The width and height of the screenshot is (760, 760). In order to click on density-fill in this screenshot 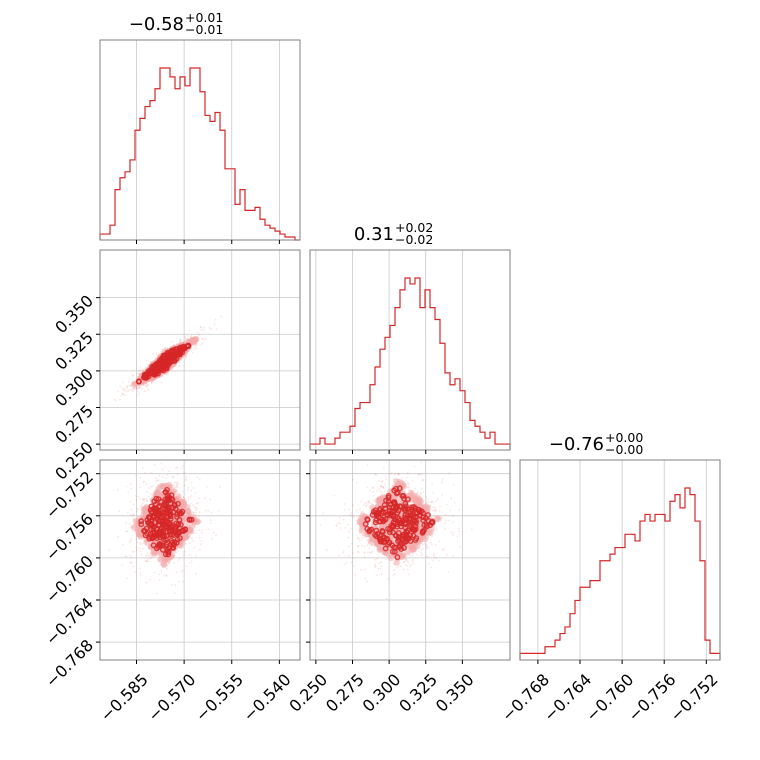, I will do `click(407, 552)`.